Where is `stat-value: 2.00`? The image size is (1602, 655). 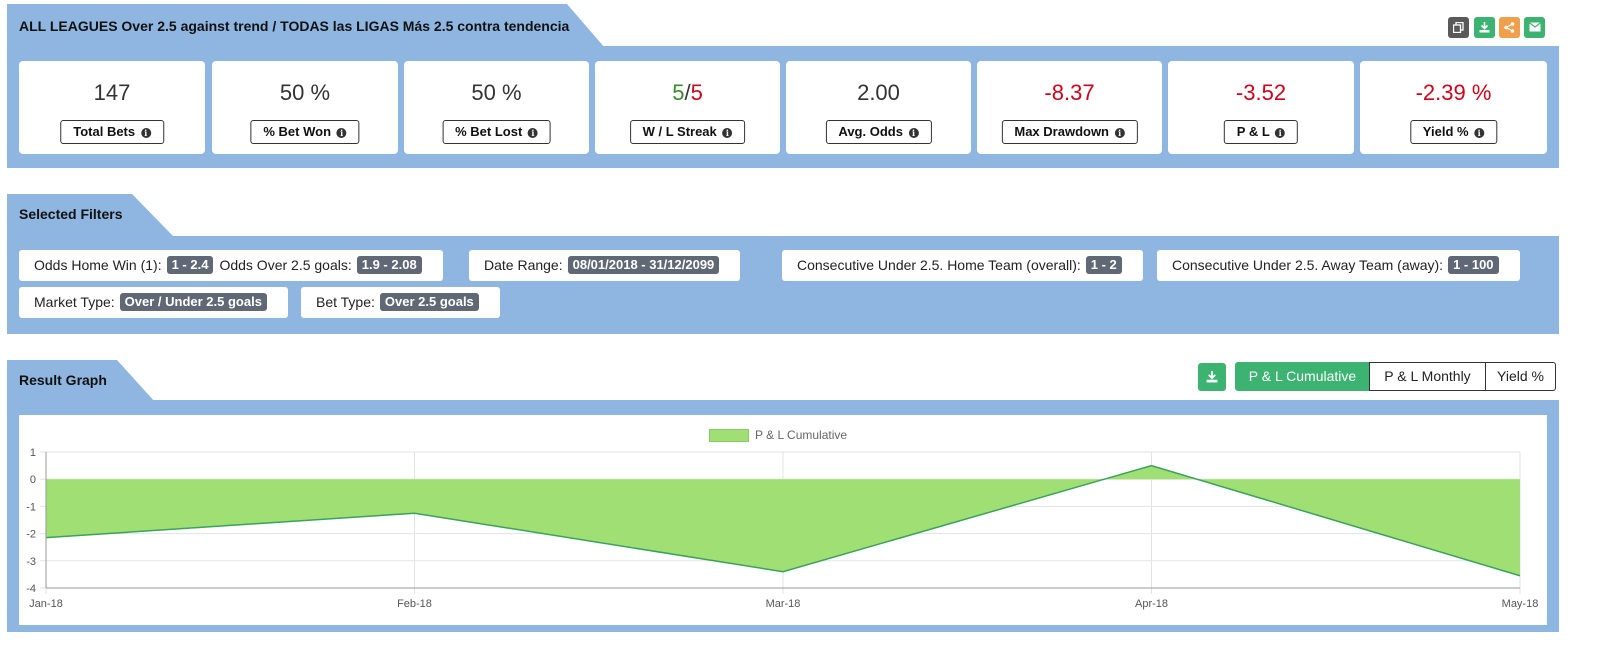
stat-value: 2.00 is located at coordinates (878, 92).